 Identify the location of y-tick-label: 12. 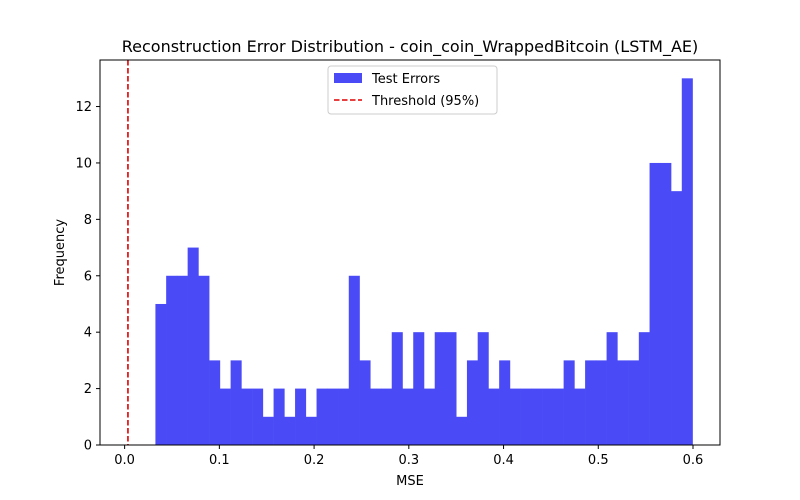
(83, 107).